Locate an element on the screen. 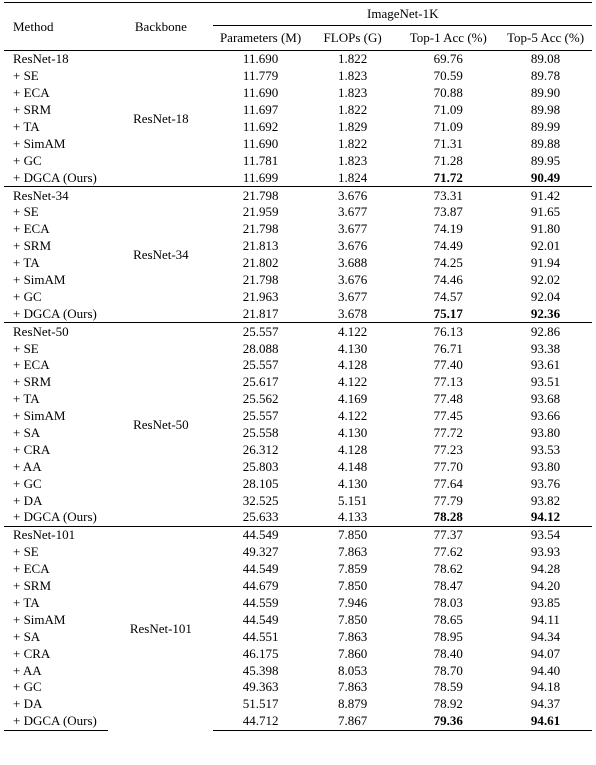  top5-cell: 94.61 is located at coordinates (545, 721).